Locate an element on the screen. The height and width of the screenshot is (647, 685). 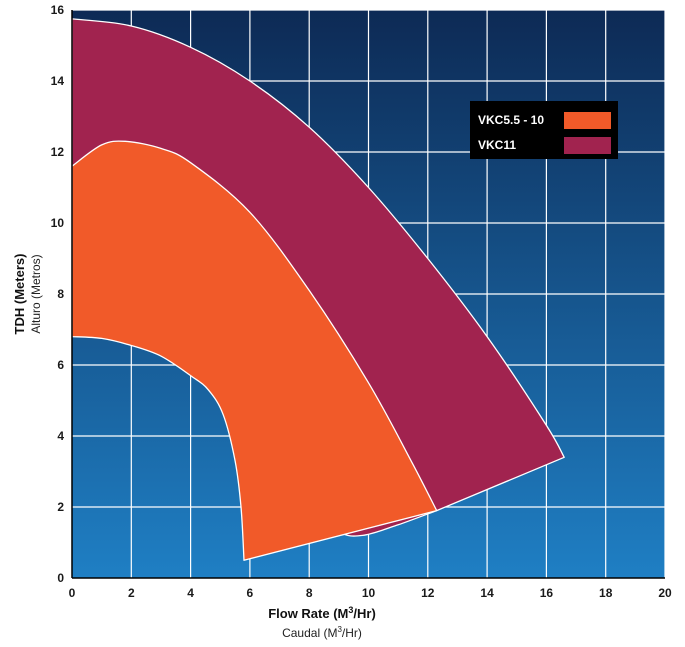
x-axis-subtitle-prefix: Caudal (M is located at coordinates (309, 633).